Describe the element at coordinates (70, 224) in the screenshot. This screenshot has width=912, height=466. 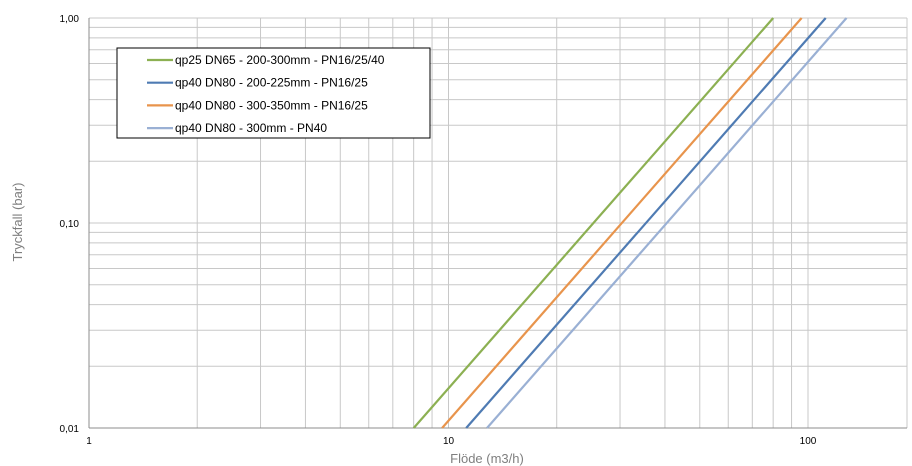
I see `y-tick-label: 0,10` at that location.